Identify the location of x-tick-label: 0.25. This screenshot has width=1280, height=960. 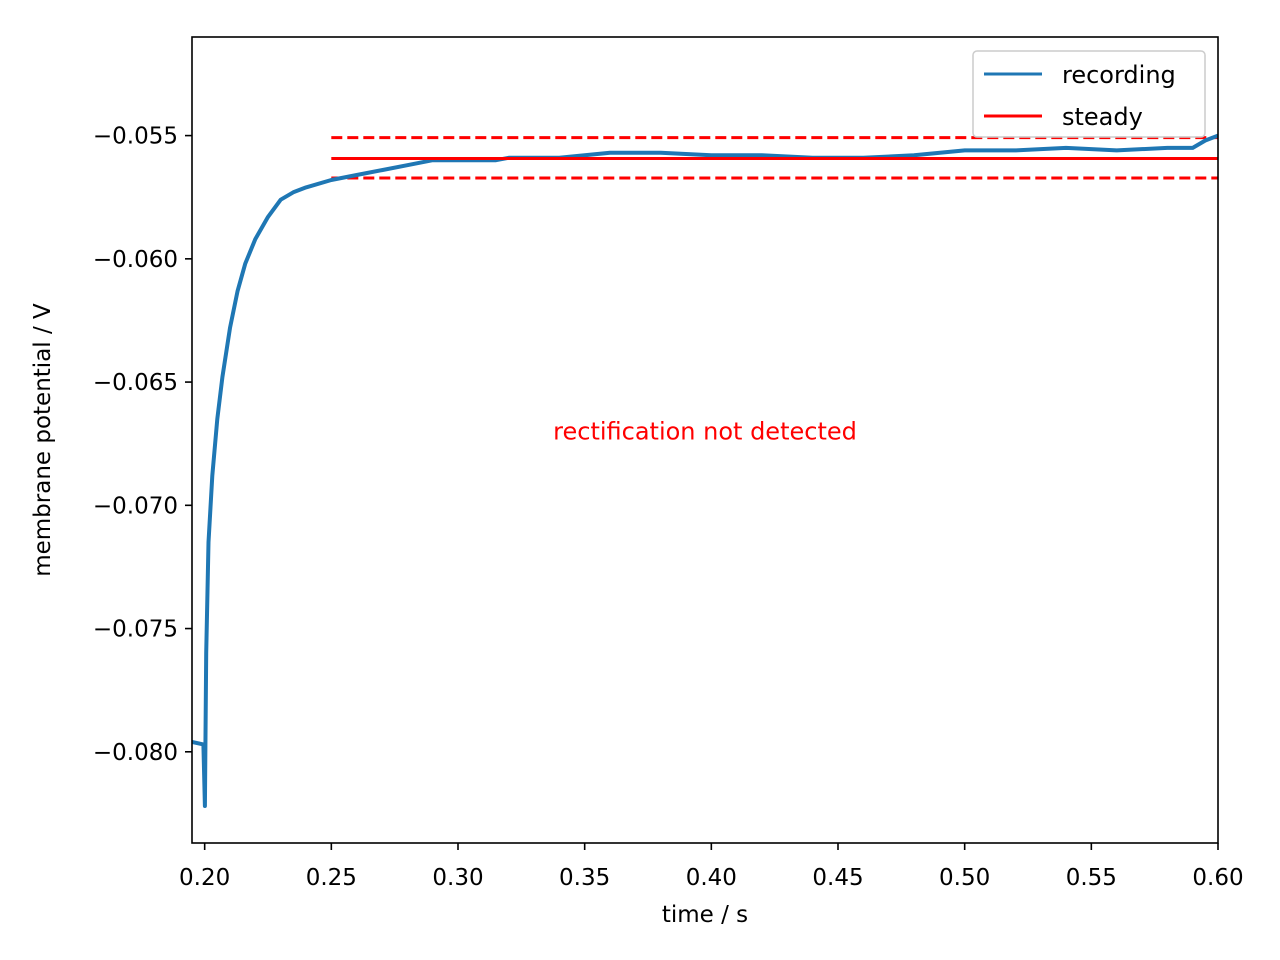
(331, 878).